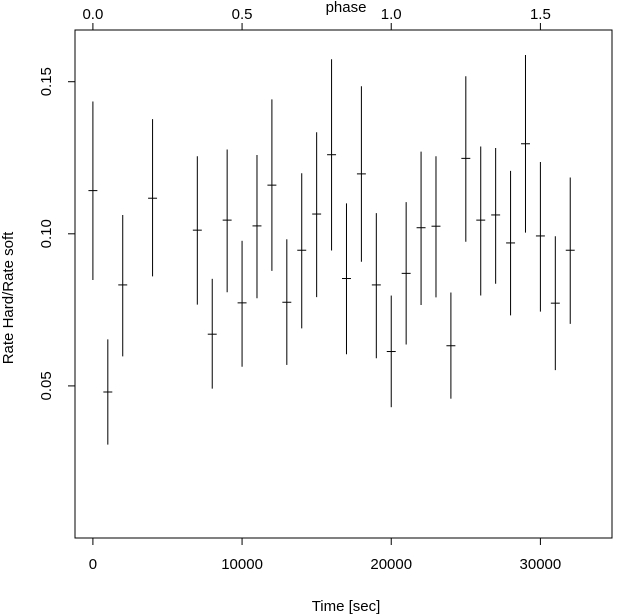 This screenshot has width=623, height=615. What do you see at coordinates (92, 14) in the screenshot?
I see `x2-tick-label: 0.0` at bounding box center [92, 14].